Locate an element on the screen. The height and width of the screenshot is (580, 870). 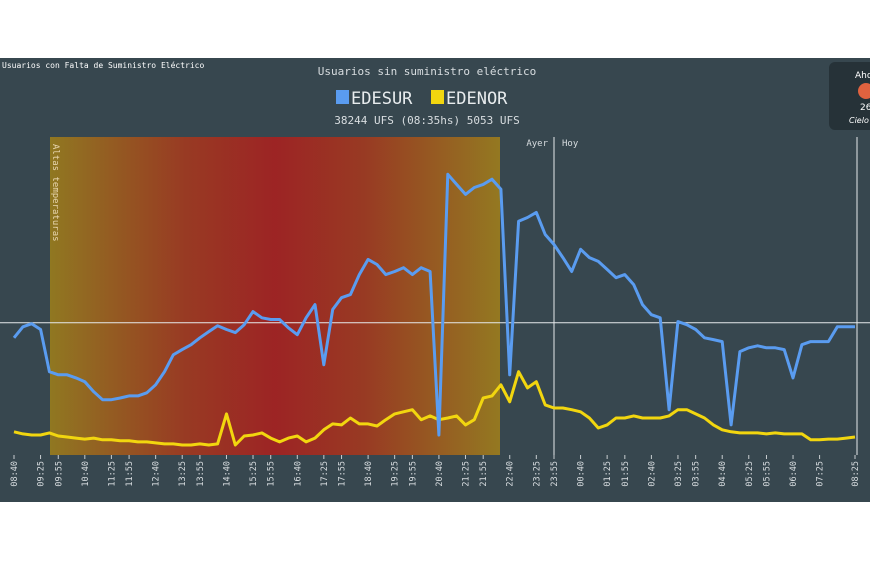
hoy-label: Hoy is located at coordinates (570, 144).